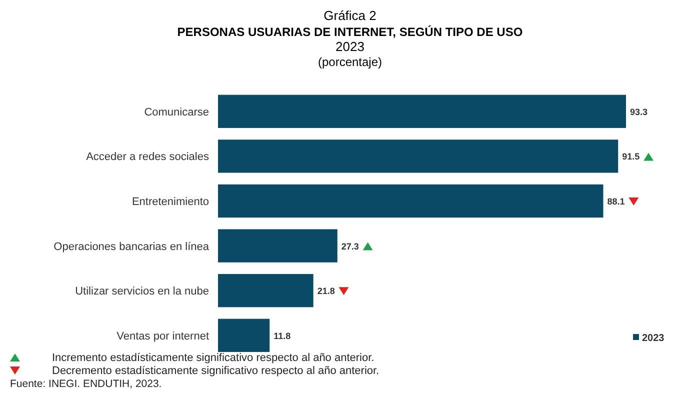 The width and height of the screenshot is (700, 401). I want to click on y-tick-label: Entretenimiento, so click(170, 202).